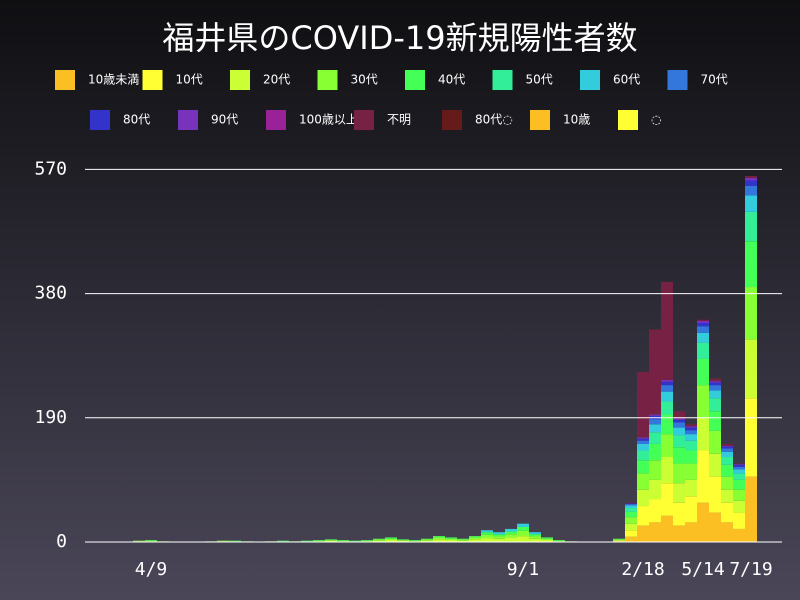 This screenshot has width=800, height=600. I want to click on legend-label: ◌, so click(656, 120).